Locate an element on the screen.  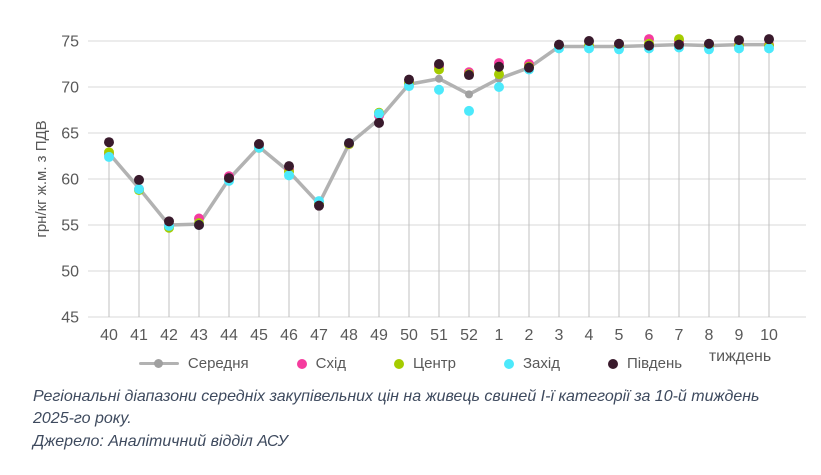
x-tick-label-46: 46 is located at coordinates (289, 335).